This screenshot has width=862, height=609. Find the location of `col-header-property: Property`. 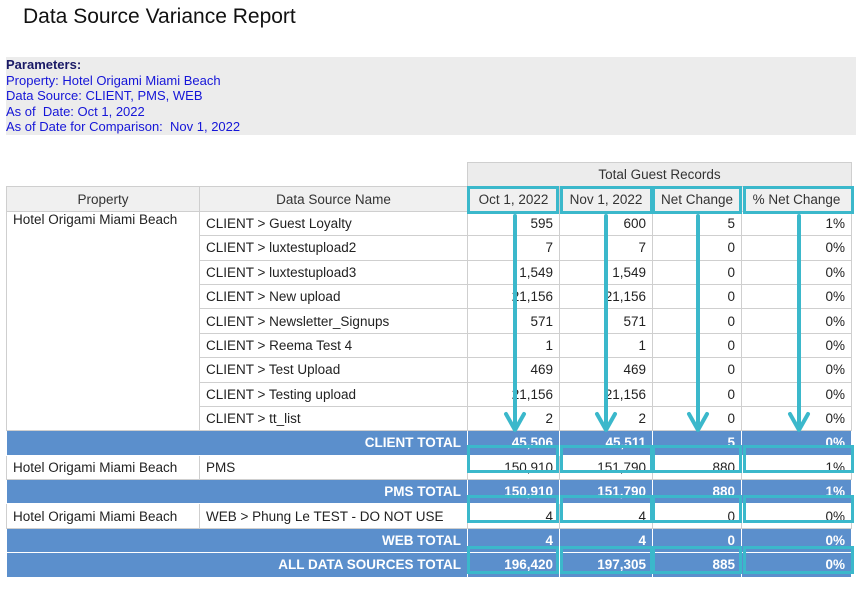

col-header-property: Property is located at coordinates (103, 199).